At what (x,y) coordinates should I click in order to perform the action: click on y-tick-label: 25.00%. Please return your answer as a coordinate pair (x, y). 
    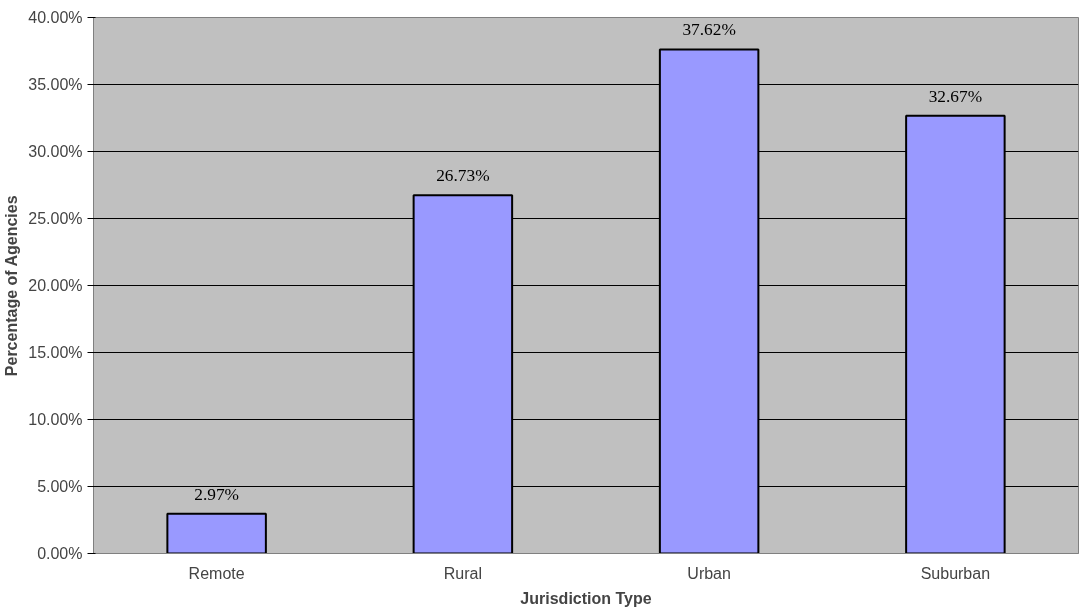
    Looking at the image, I should click on (55, 218).